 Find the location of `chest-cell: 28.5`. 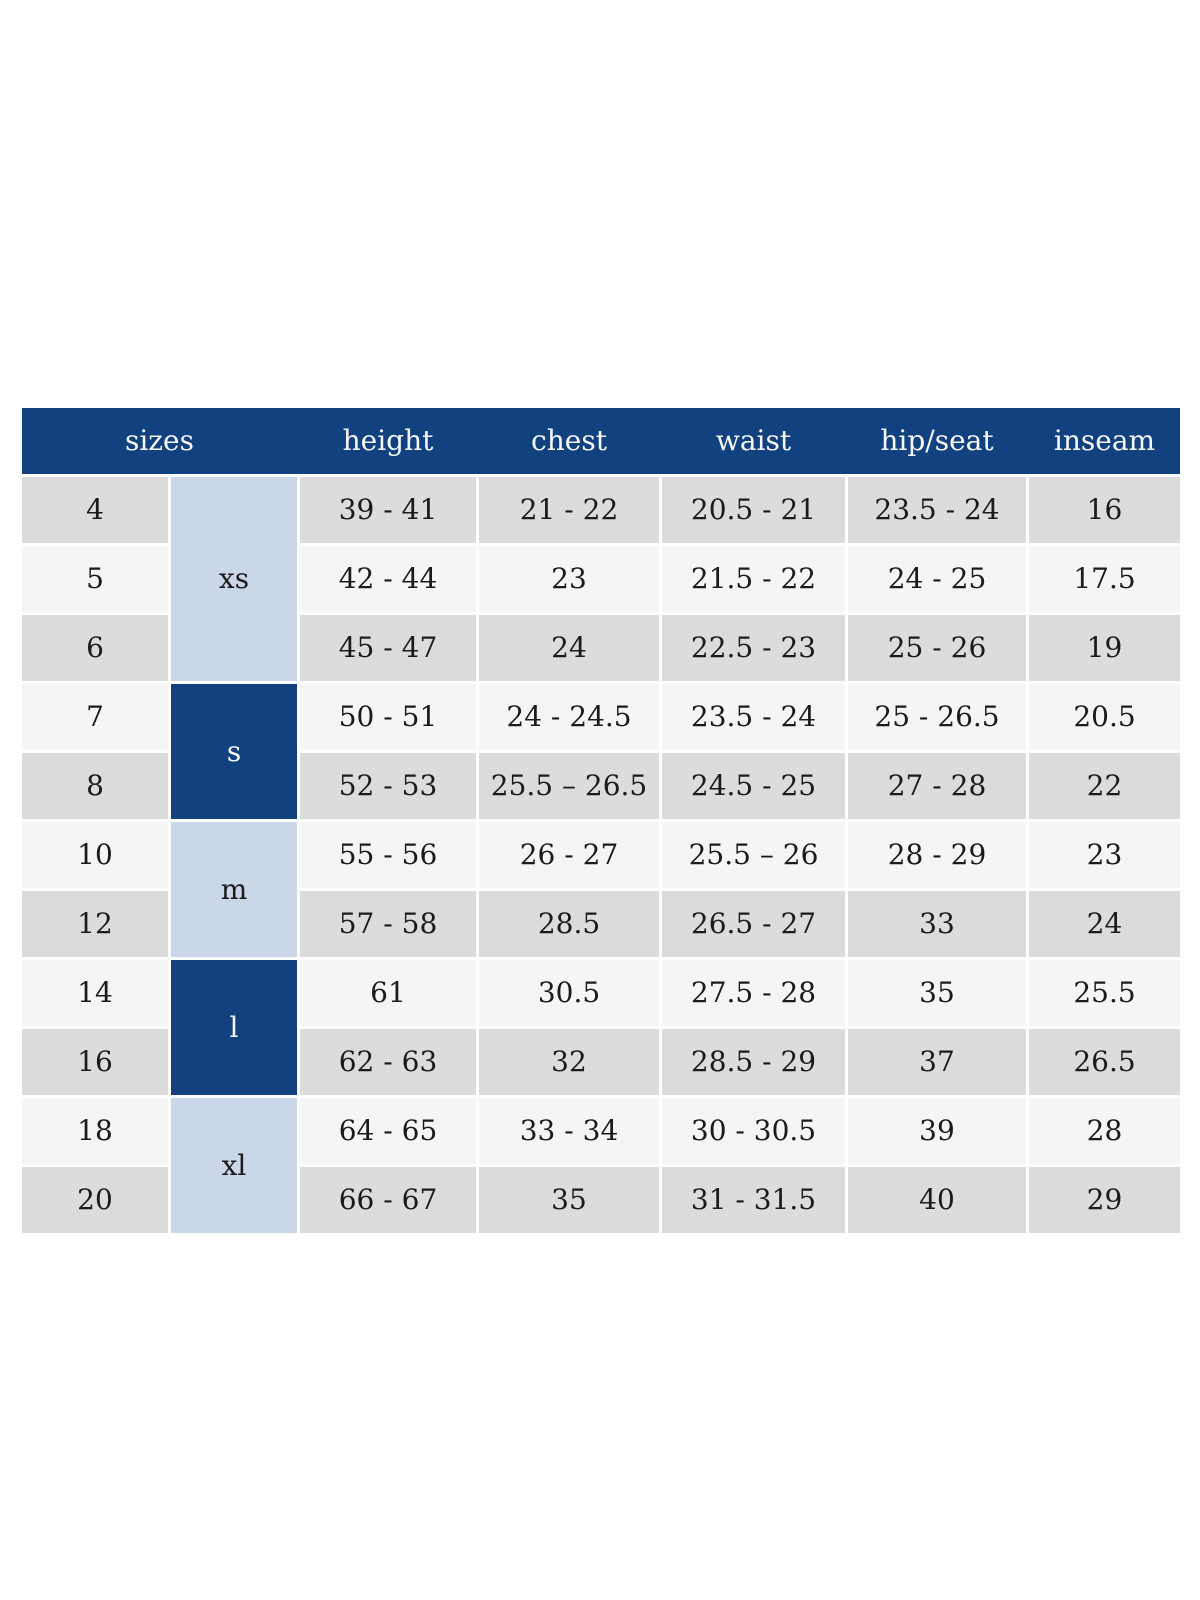

chest-cell: 28.5 is located at coordinates (569, 924).